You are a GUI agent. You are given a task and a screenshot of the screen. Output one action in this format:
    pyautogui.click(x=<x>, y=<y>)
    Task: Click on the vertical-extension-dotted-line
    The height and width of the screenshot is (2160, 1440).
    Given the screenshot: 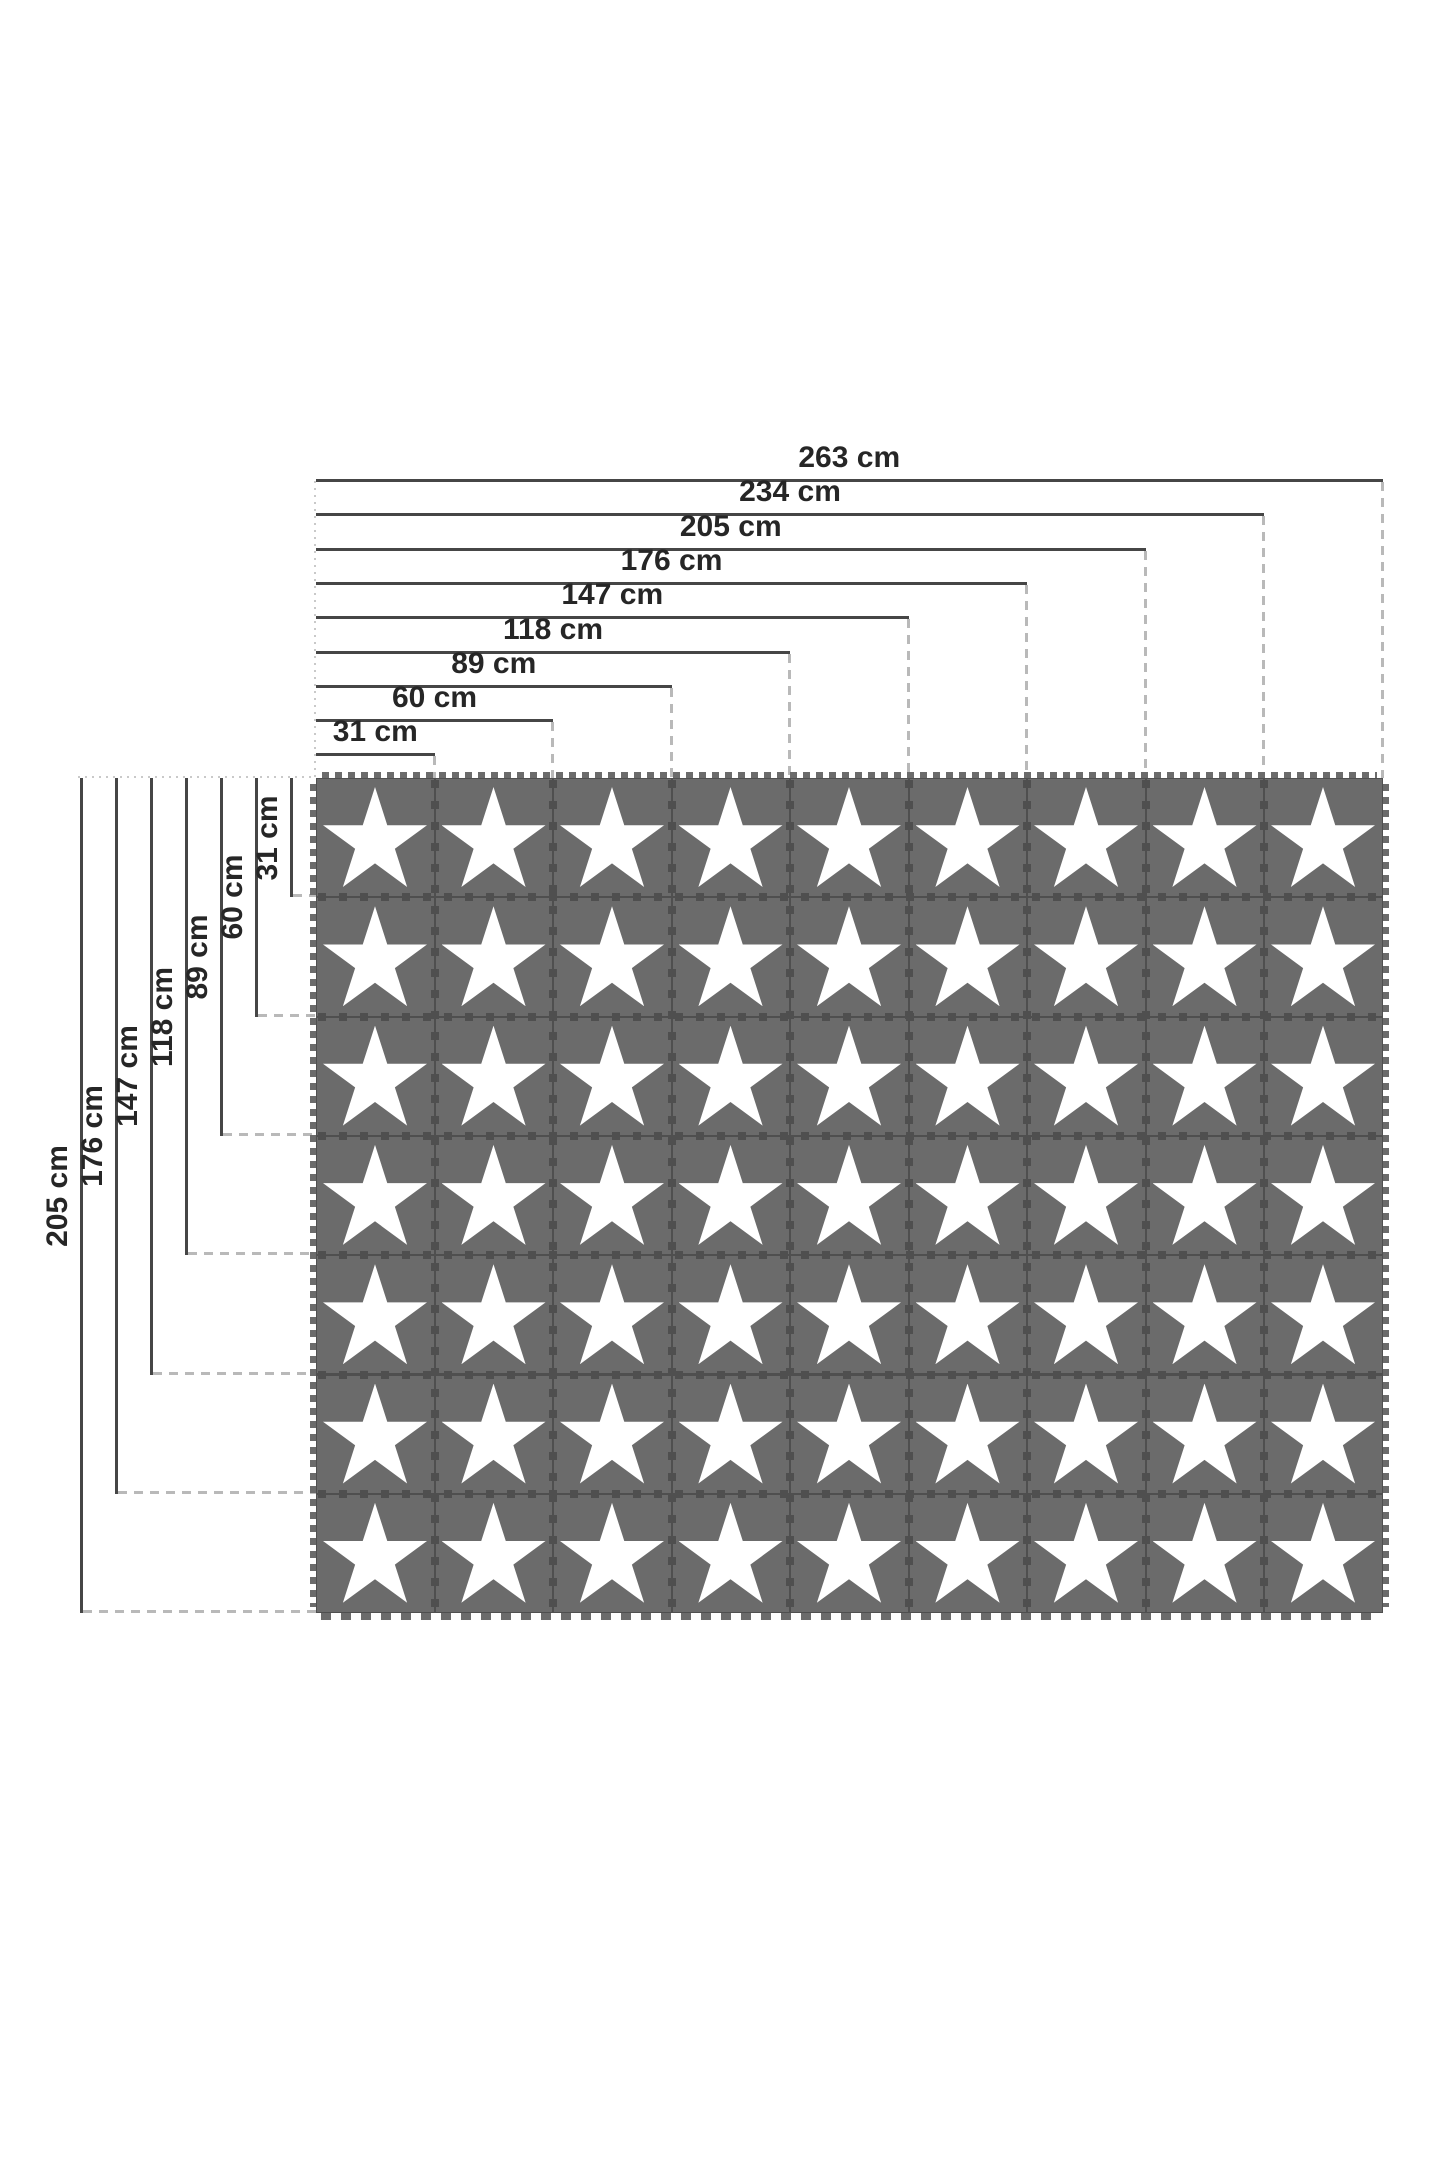 What is the action you would take?
    pyautogui.click(x=315, y=629)
    